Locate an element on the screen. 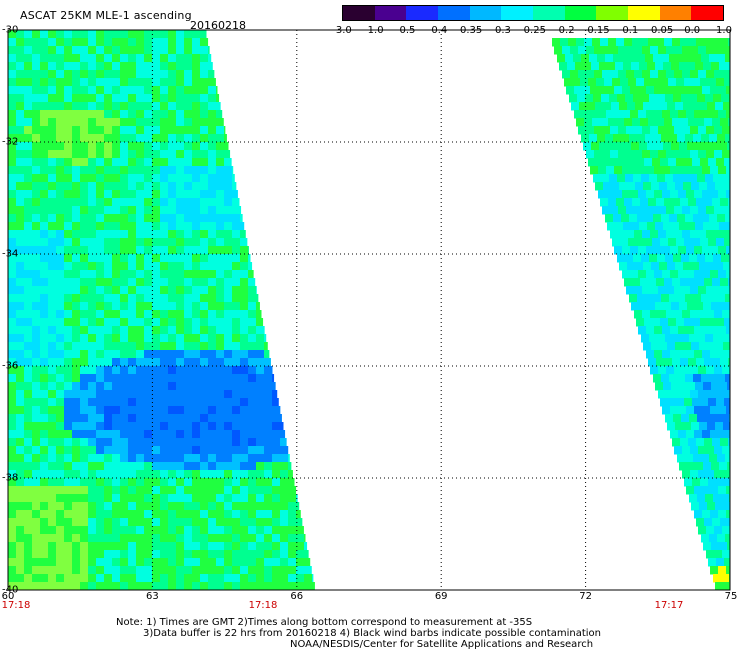 The width and height of the screenshot is (740, 650). latitude-tick-label: -32 is located at coordinates (10, 142).